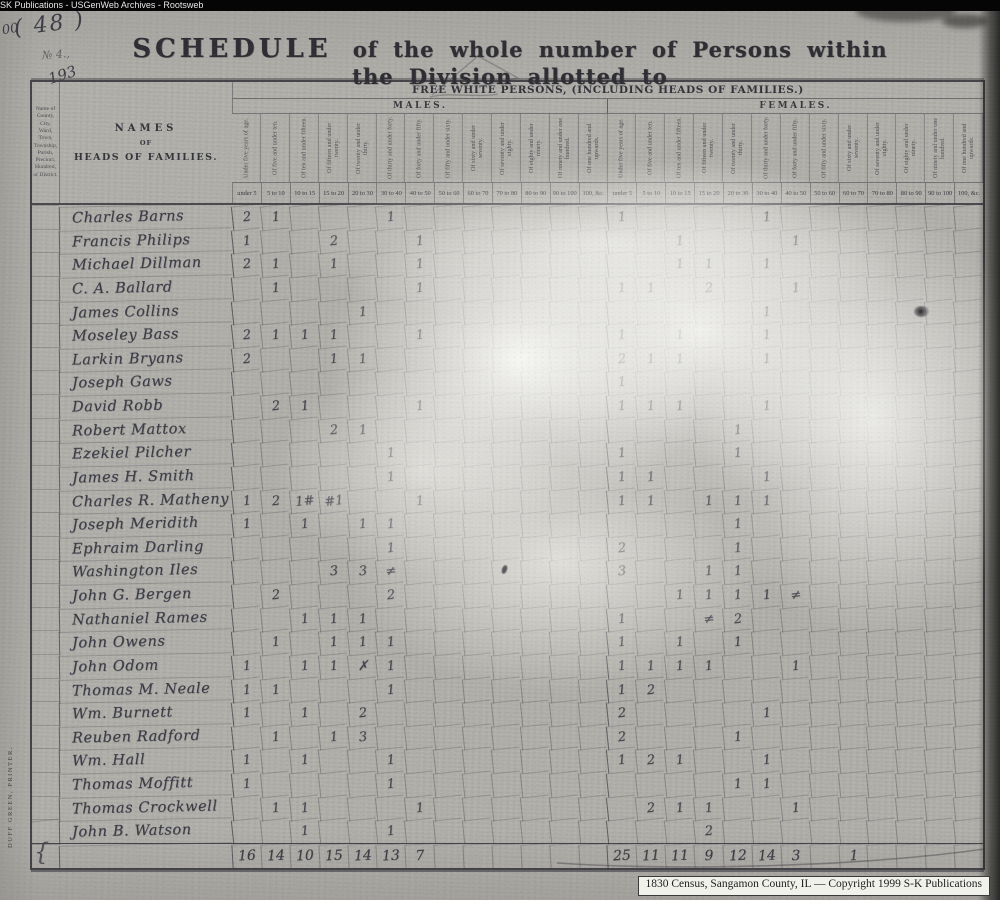  What do you see at coordinates (709, 192) in the screenshot?
I see `age-column-sublabel: 15 to 20` at bounding box center [709, 192].